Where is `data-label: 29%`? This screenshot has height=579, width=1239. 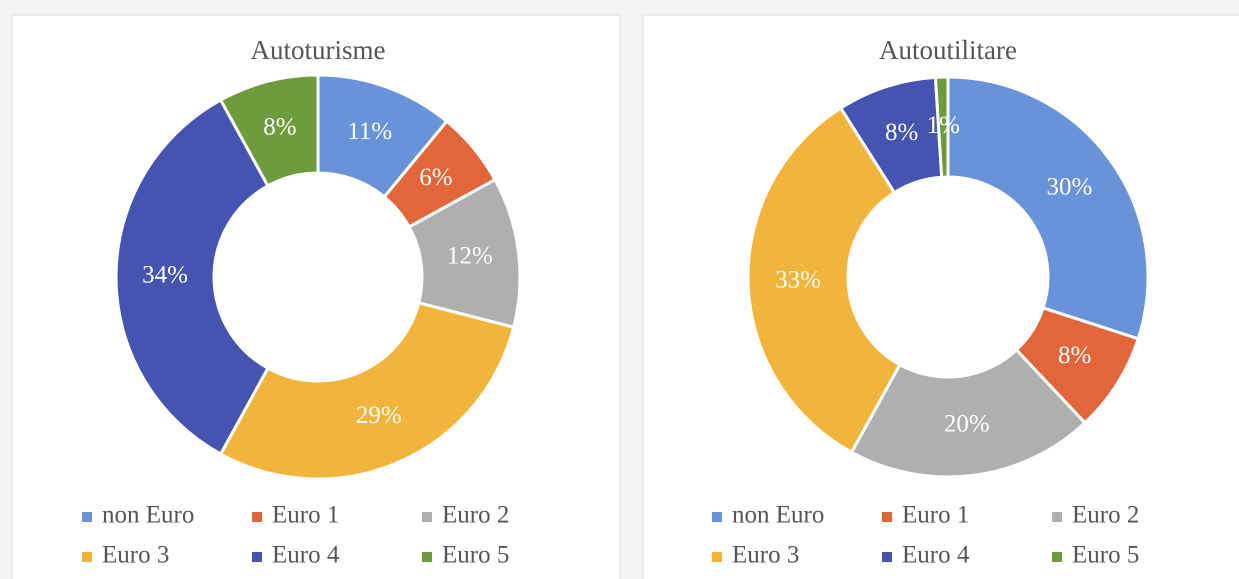
data-label: 29% is located at coordinates (379, 415).